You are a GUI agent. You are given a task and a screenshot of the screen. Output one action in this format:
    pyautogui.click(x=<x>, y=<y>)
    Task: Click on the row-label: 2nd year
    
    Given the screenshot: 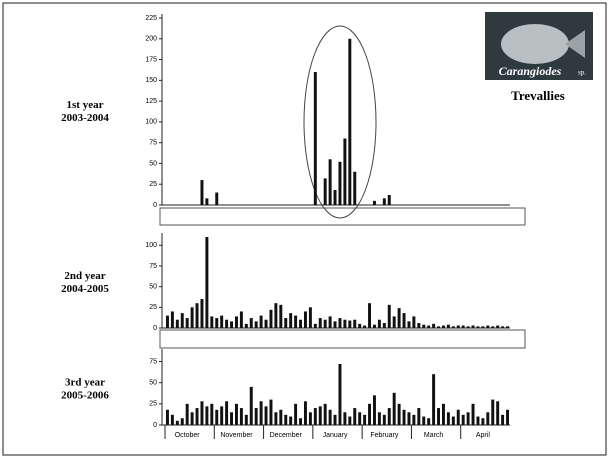 What is the action you would take?
    pyautogui.click(x=84, y=276)
    